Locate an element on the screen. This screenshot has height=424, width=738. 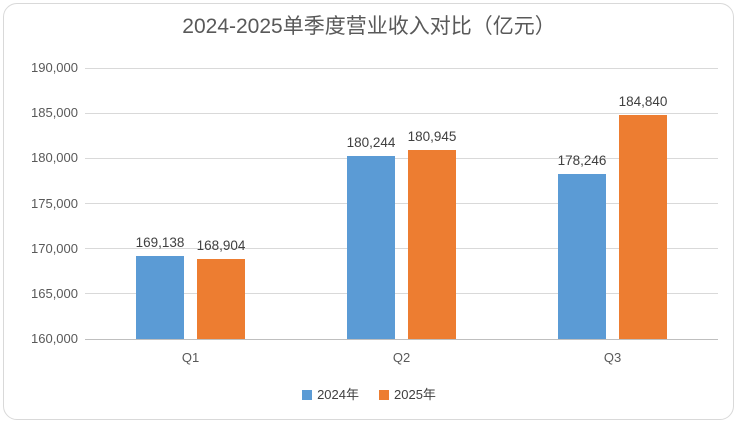
data-label-2024-q1: 169,138 is located at coordinates (160, 243).